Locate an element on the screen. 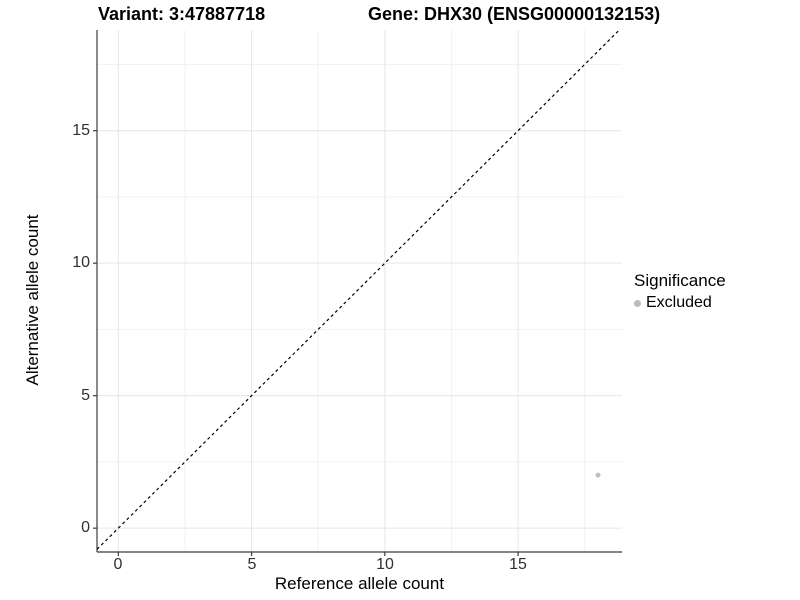  legend-item-excluded: Excluded is located at coordinates (680, 303).